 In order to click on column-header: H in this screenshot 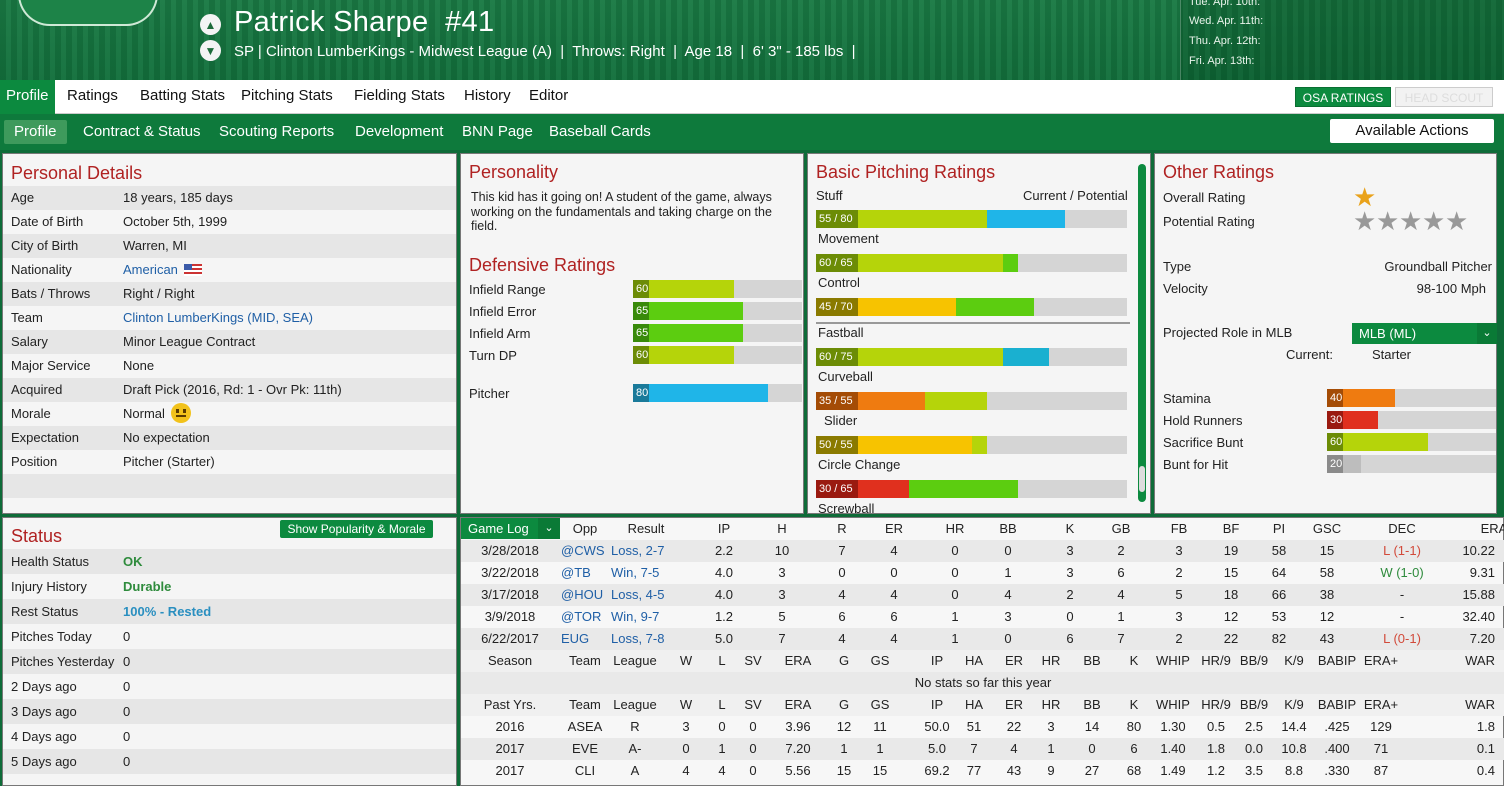, I will do `click(782, 528)`.